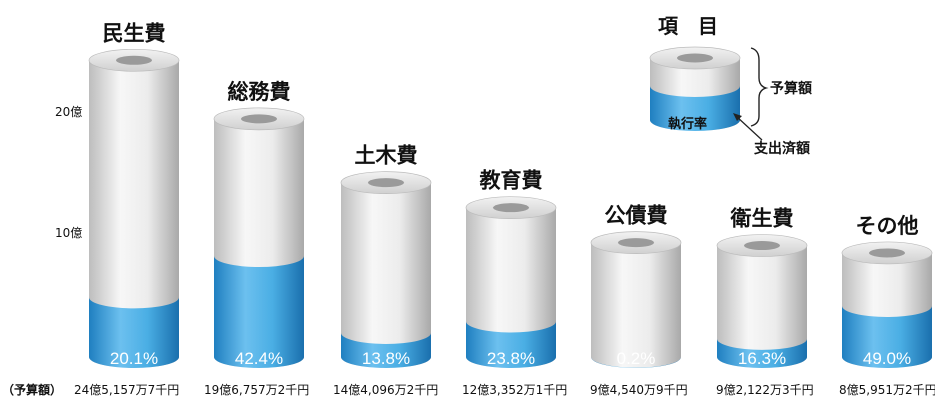 The image size is (935, 401). I want to click on bar-cylinder: 民生費 20.1%, so click(134, 195).